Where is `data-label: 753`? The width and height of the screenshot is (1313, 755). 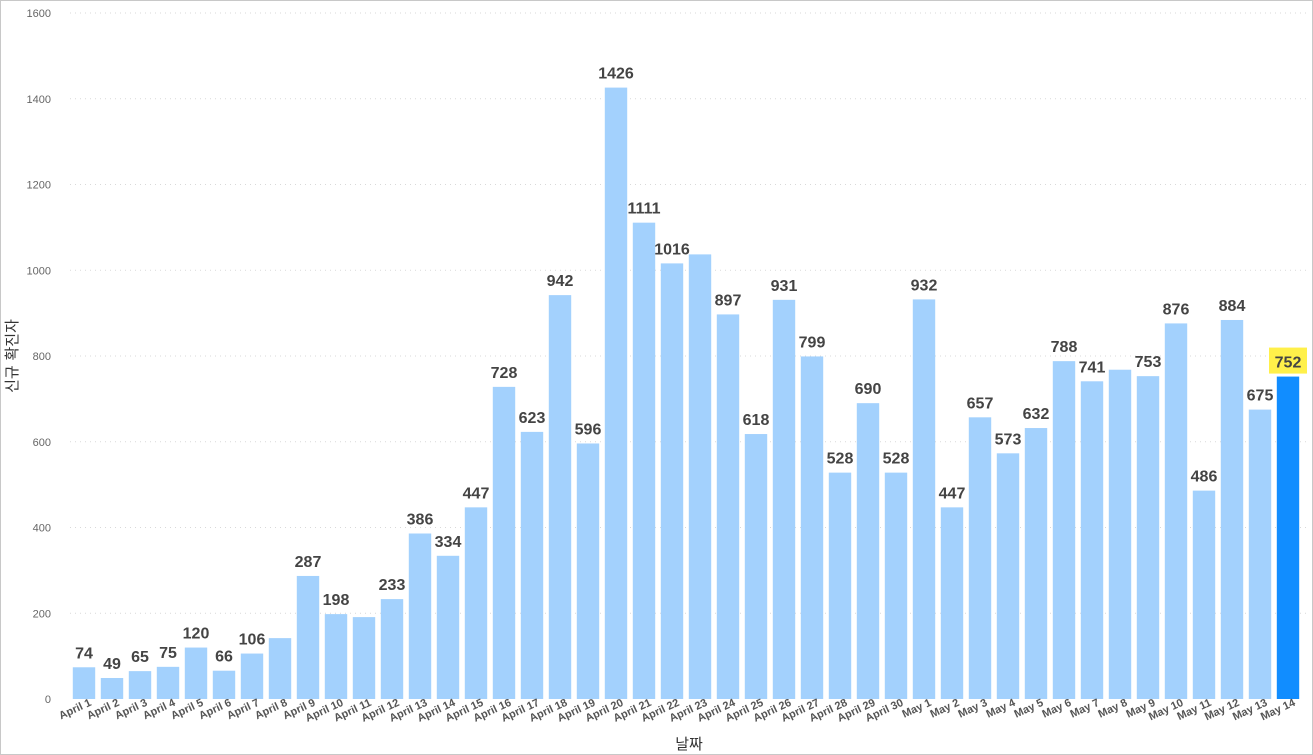
data-label: 753 is located at coordinates (1148, 362).